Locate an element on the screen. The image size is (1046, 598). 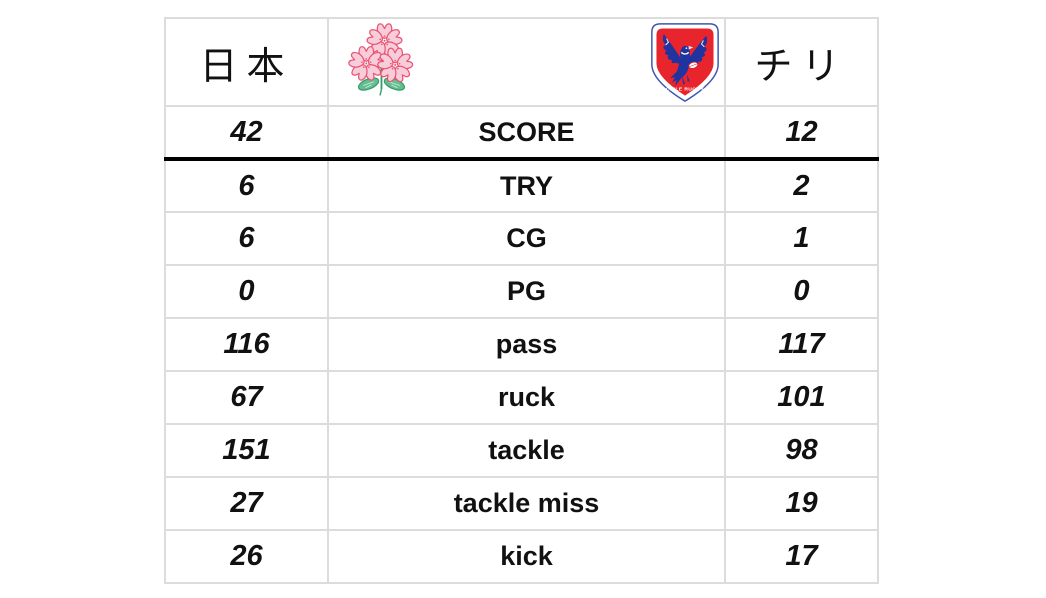
japan-rugby-sakura-icon is located at coordinates (381, 59).